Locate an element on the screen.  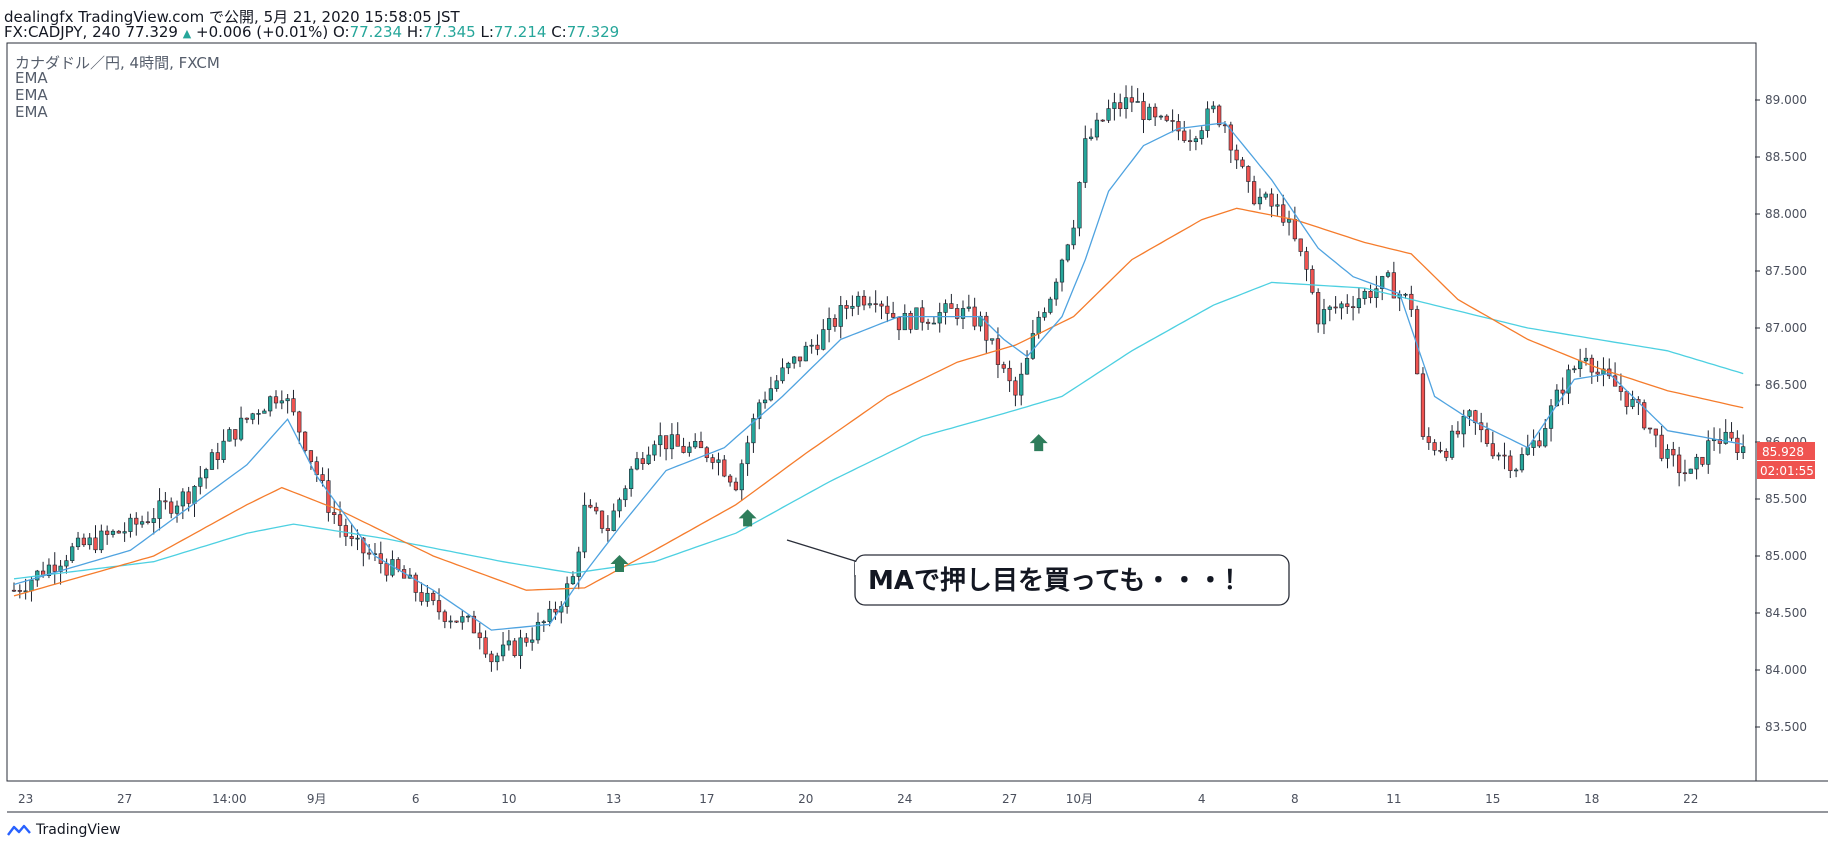
countdown-bg is located at coordinates (1786, 470).